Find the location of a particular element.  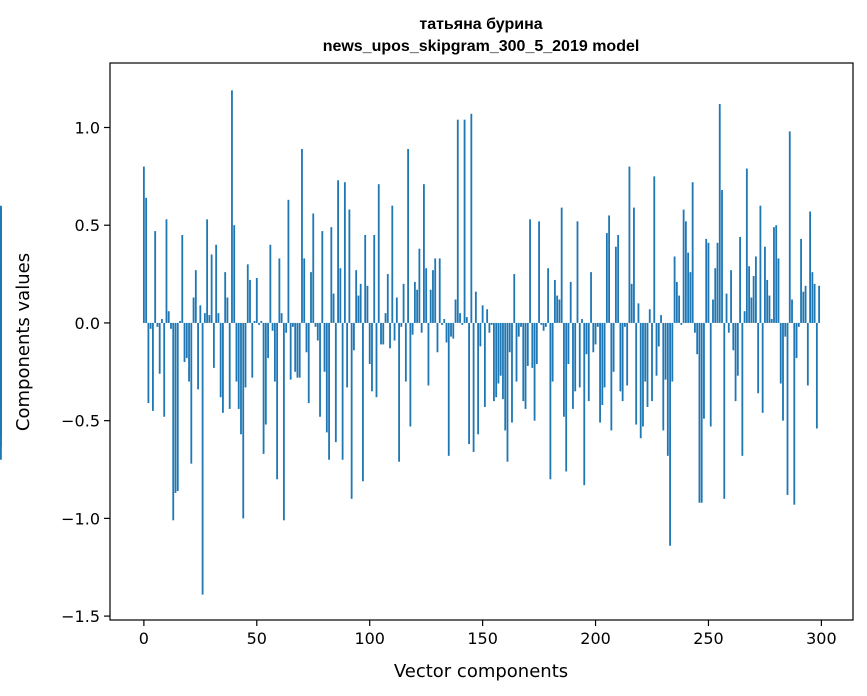

y-tick-label: 0.5 is located at coordinates (87, 225).